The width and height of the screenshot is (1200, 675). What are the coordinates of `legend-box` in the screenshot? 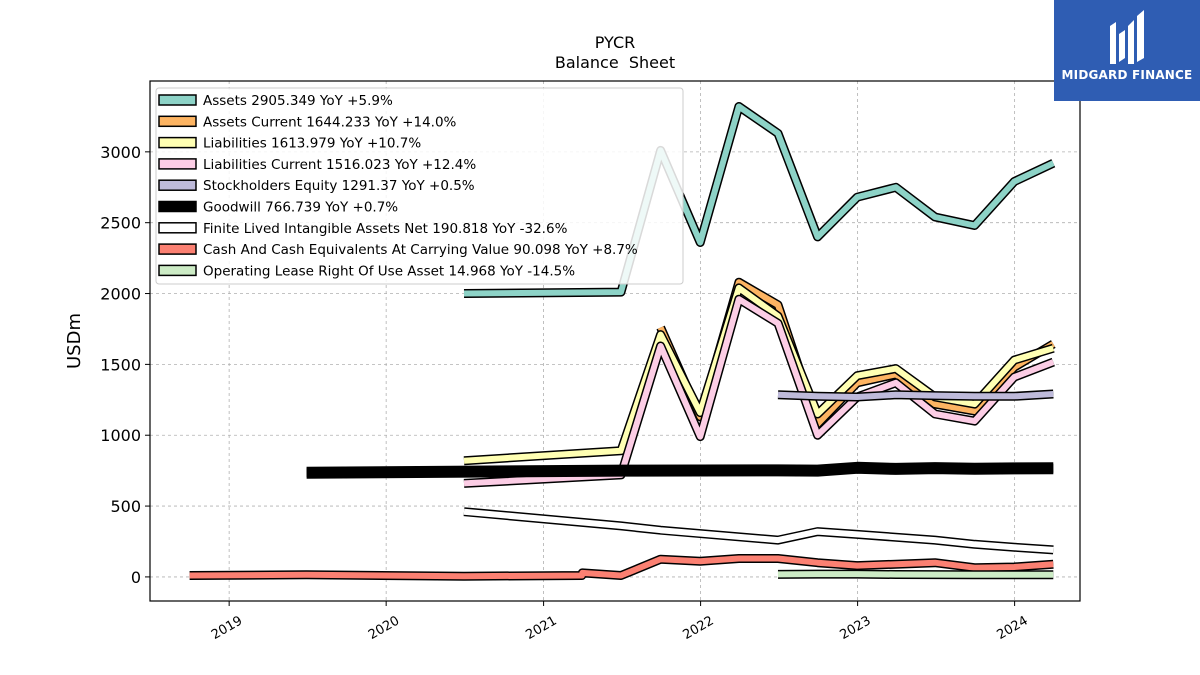 It's located at (419, 186).